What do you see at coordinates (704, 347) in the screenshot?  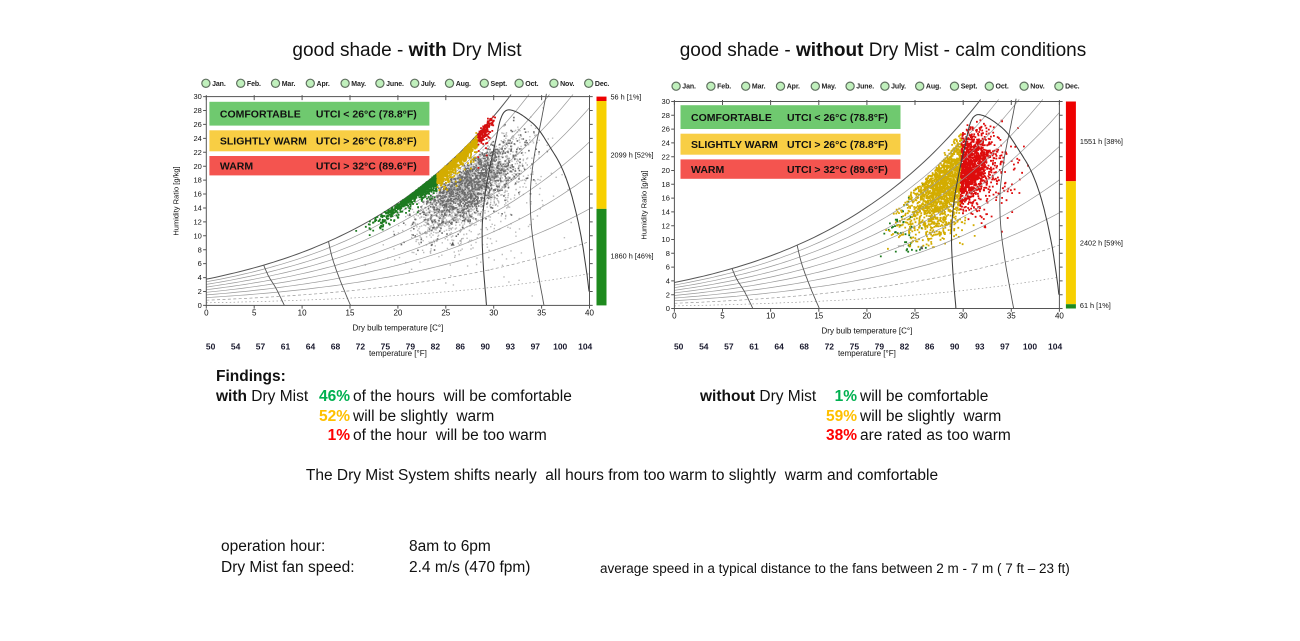 I see `svg-text: 54` at bounding box center [704, 347].